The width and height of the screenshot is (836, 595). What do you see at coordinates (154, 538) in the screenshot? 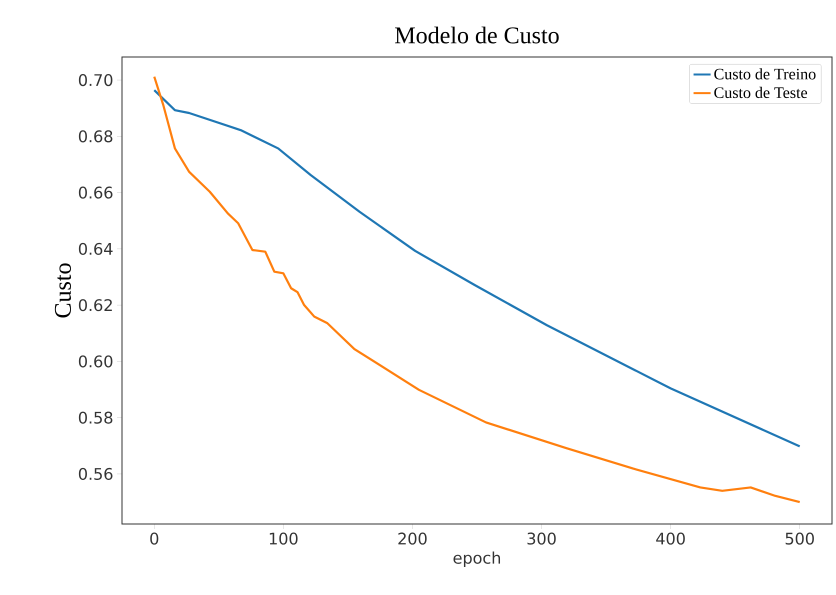
I see `x-tick-label: 0` at bounding box center [154, 538].